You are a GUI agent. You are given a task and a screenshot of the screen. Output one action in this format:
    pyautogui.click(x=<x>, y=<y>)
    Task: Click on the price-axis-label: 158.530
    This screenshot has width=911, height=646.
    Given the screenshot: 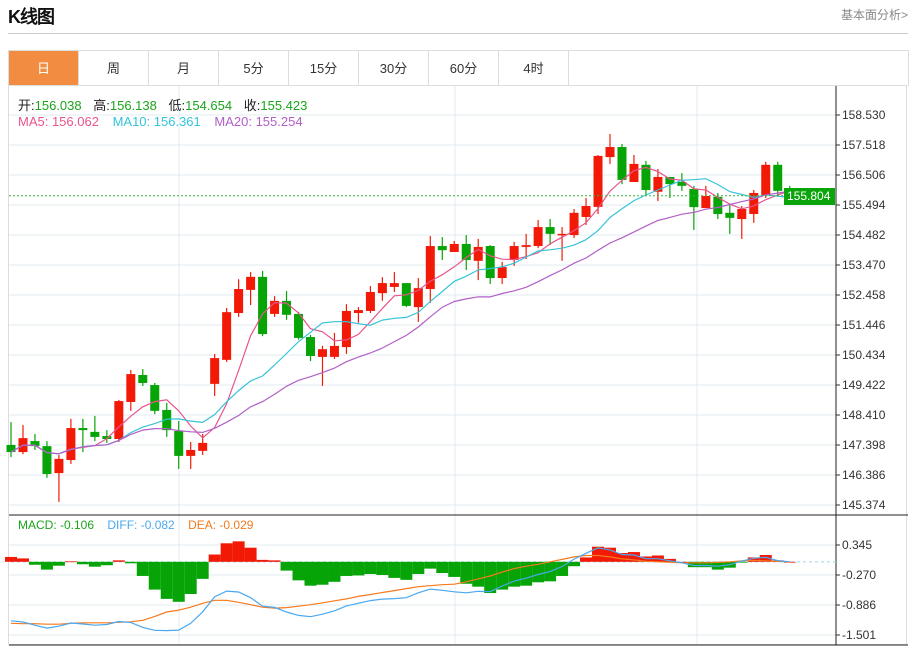 What is the action you would take?
    pyautogui.click(x=864, y=115)
    